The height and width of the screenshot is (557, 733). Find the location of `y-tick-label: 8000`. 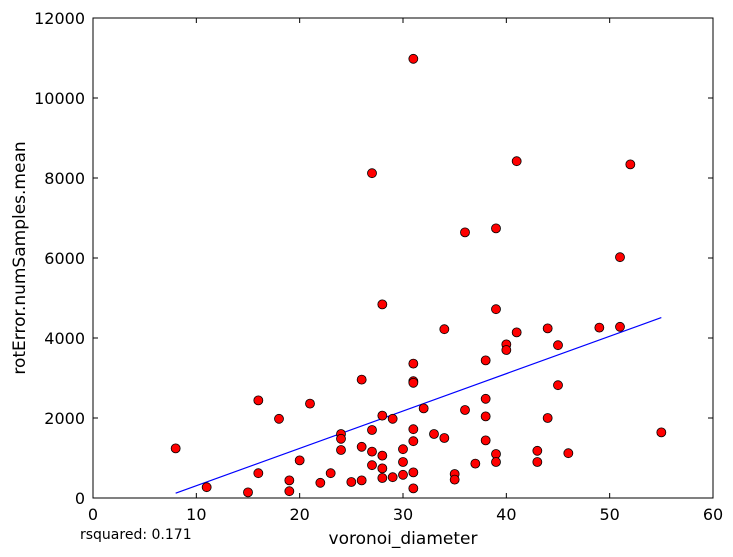

y-tick-label: 8000 is located at coordinates (64, 178).